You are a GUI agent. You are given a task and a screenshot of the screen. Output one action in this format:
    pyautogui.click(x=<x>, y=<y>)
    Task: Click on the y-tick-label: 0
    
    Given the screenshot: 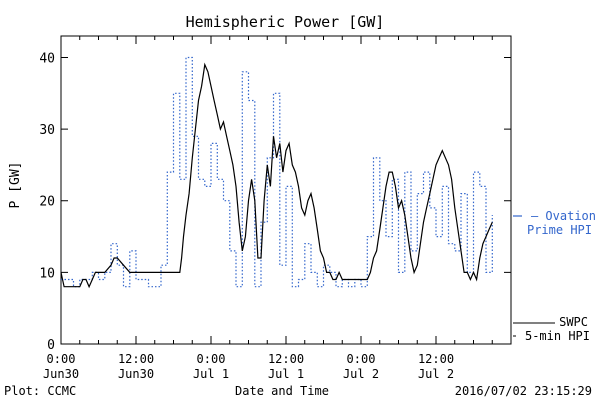 What is the action you would take?
    pyautogui.click(x=51, y=345)
    